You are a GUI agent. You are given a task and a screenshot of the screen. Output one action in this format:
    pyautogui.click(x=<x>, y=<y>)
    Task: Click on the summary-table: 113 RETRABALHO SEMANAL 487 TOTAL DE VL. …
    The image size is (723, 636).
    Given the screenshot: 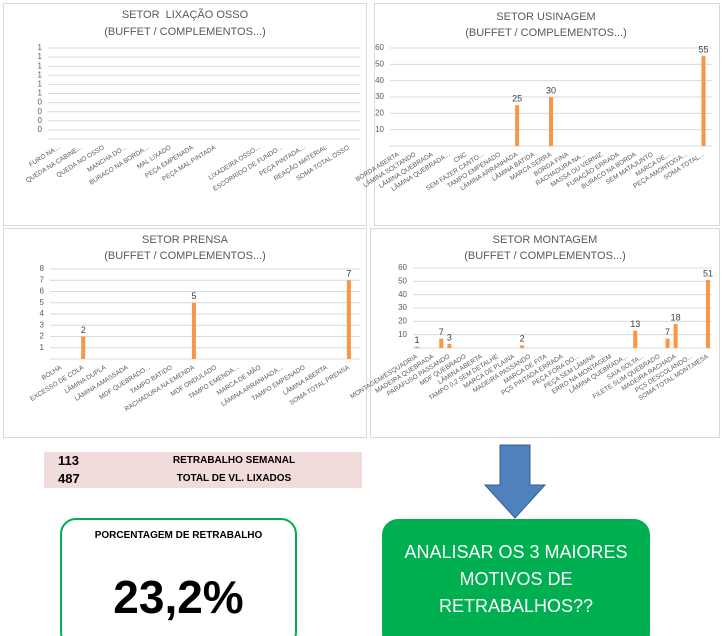 What is the action you would take?
    pyautogui.click(x=203, y=470)
    